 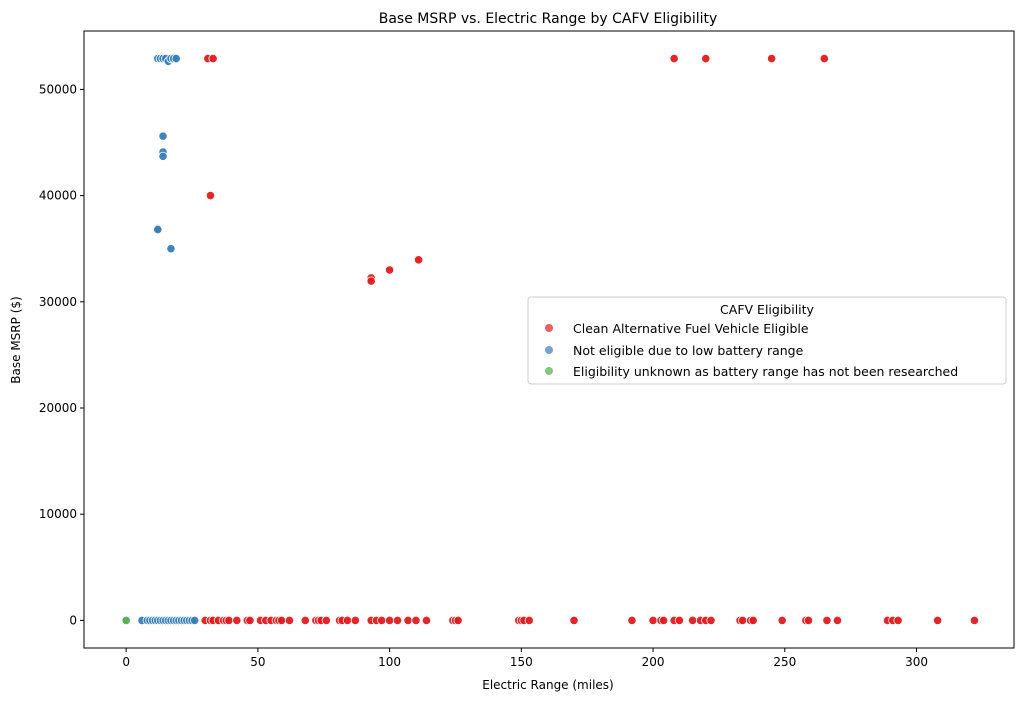 I want to click on legend-box, so click(x=767, y=340).